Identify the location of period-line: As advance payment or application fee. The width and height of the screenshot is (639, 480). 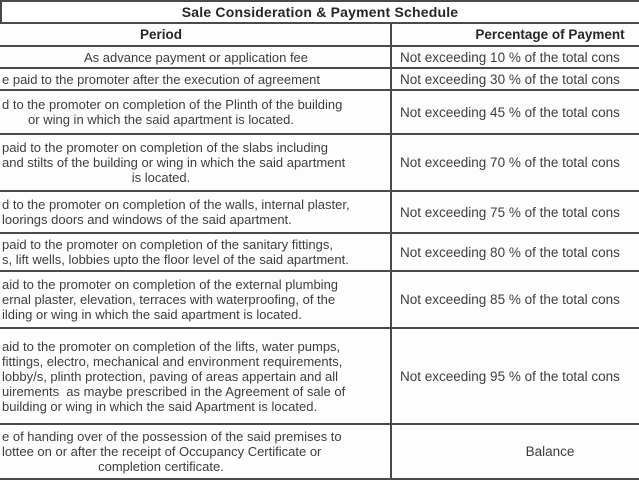
(196, 57).